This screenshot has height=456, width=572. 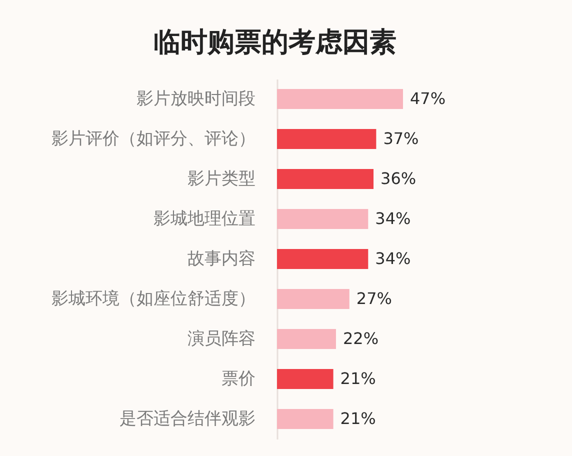 I want to click on data-label: 27%, so click(x=374, y=298).